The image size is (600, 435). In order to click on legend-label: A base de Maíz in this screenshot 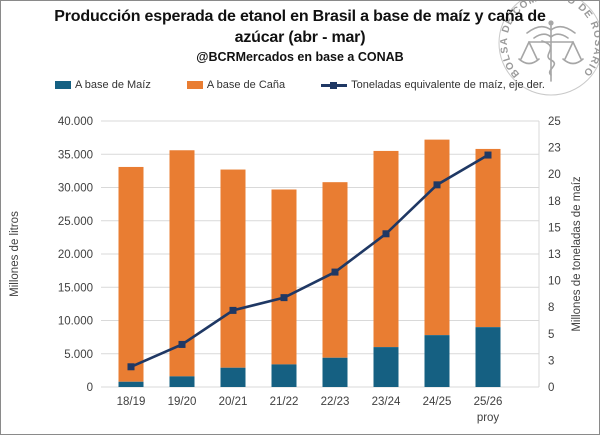, I will do `click(113, 85)`.